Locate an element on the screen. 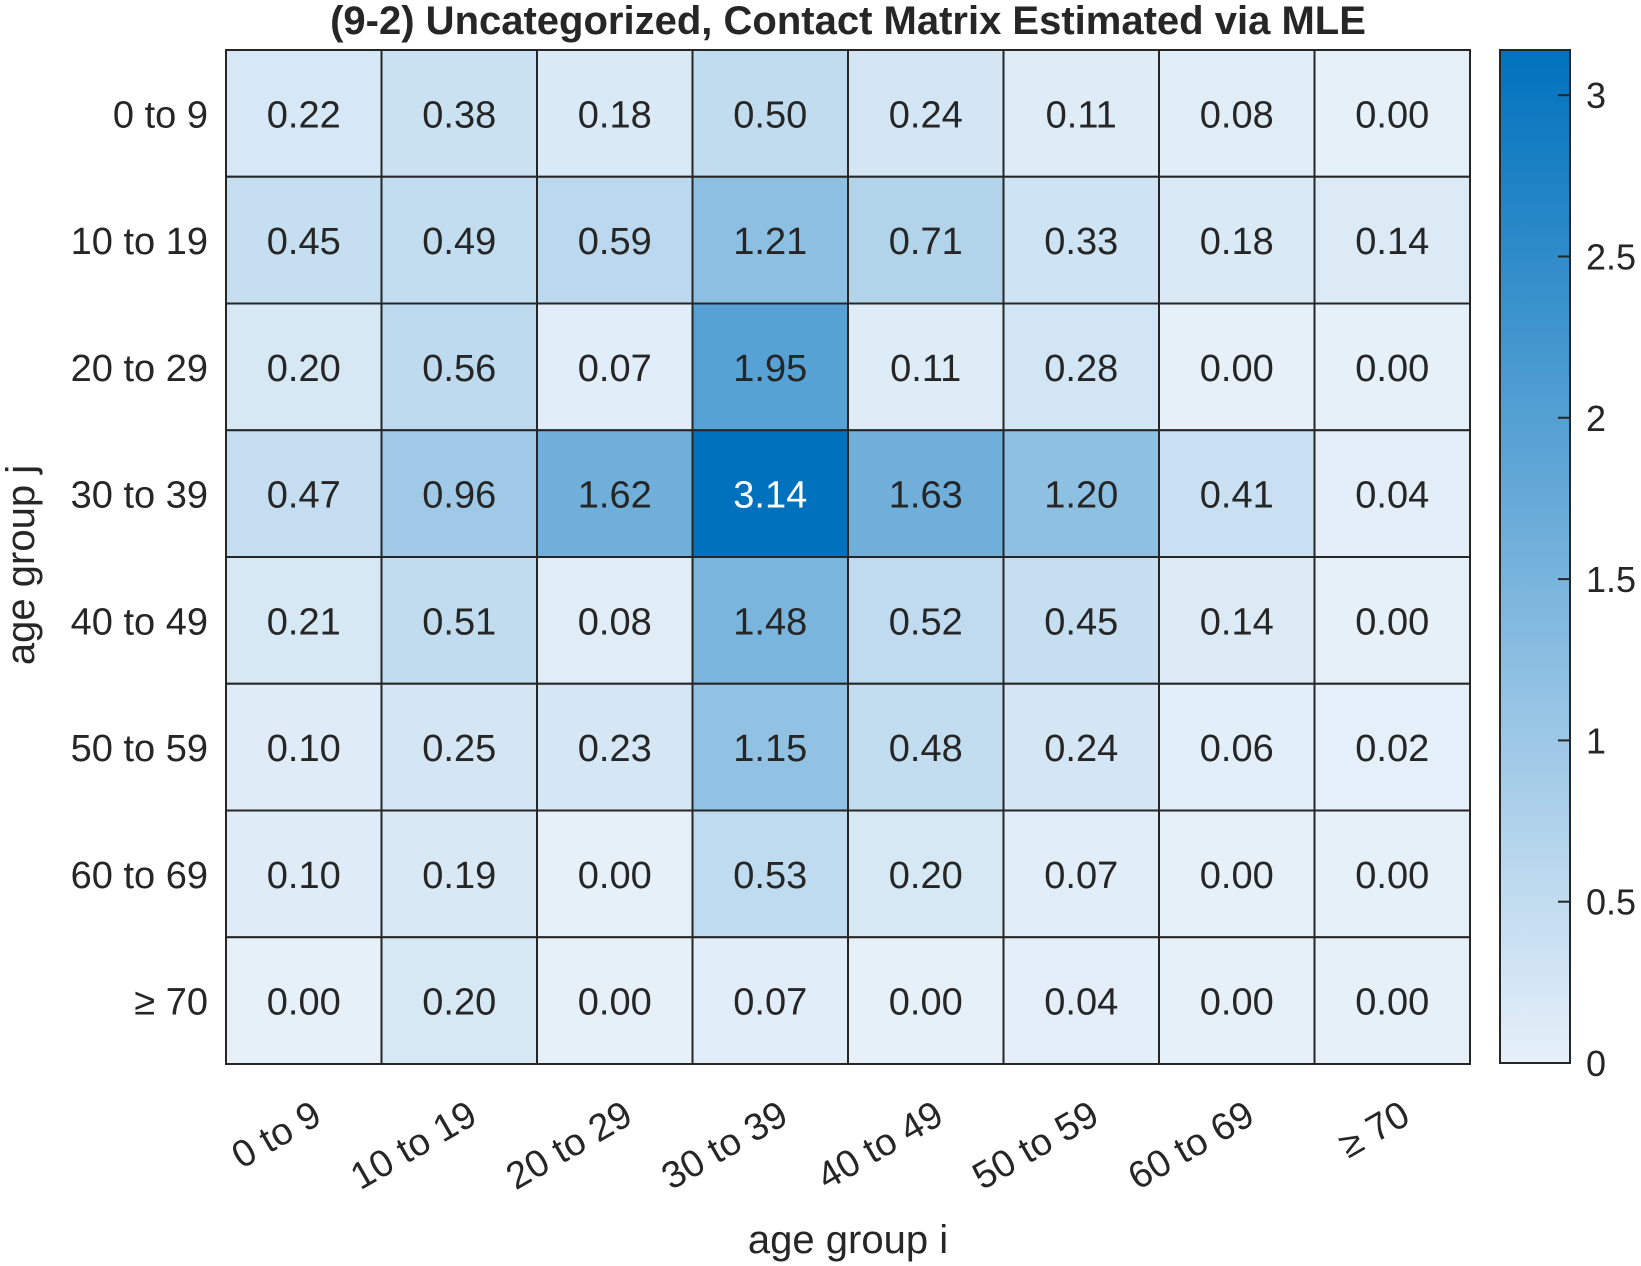  cell-value-label: 0.41 is located at coordinates (1237, 496).